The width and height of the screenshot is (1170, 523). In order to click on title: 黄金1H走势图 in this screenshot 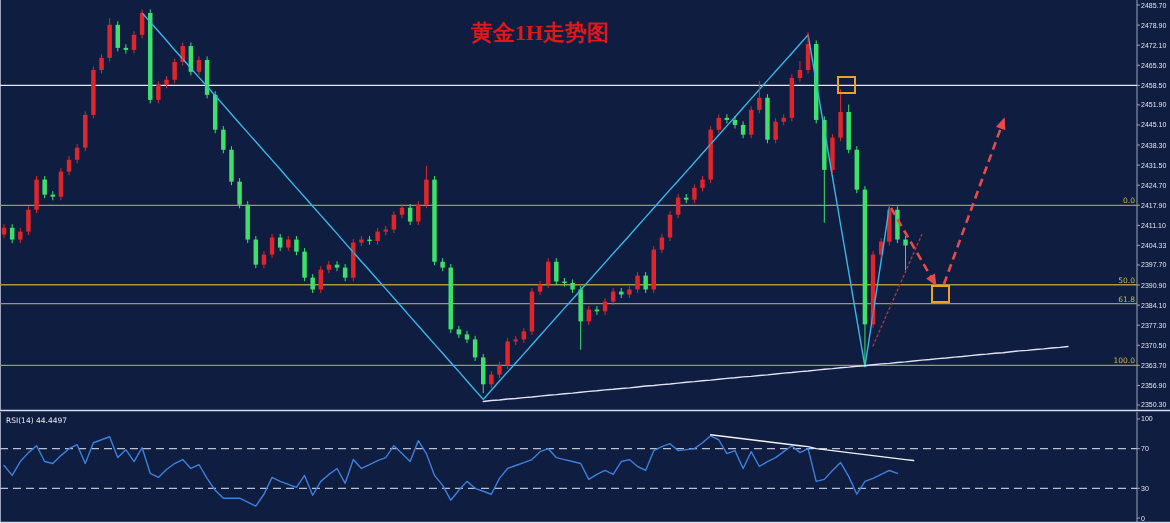, I will do `click(540, 32)`.